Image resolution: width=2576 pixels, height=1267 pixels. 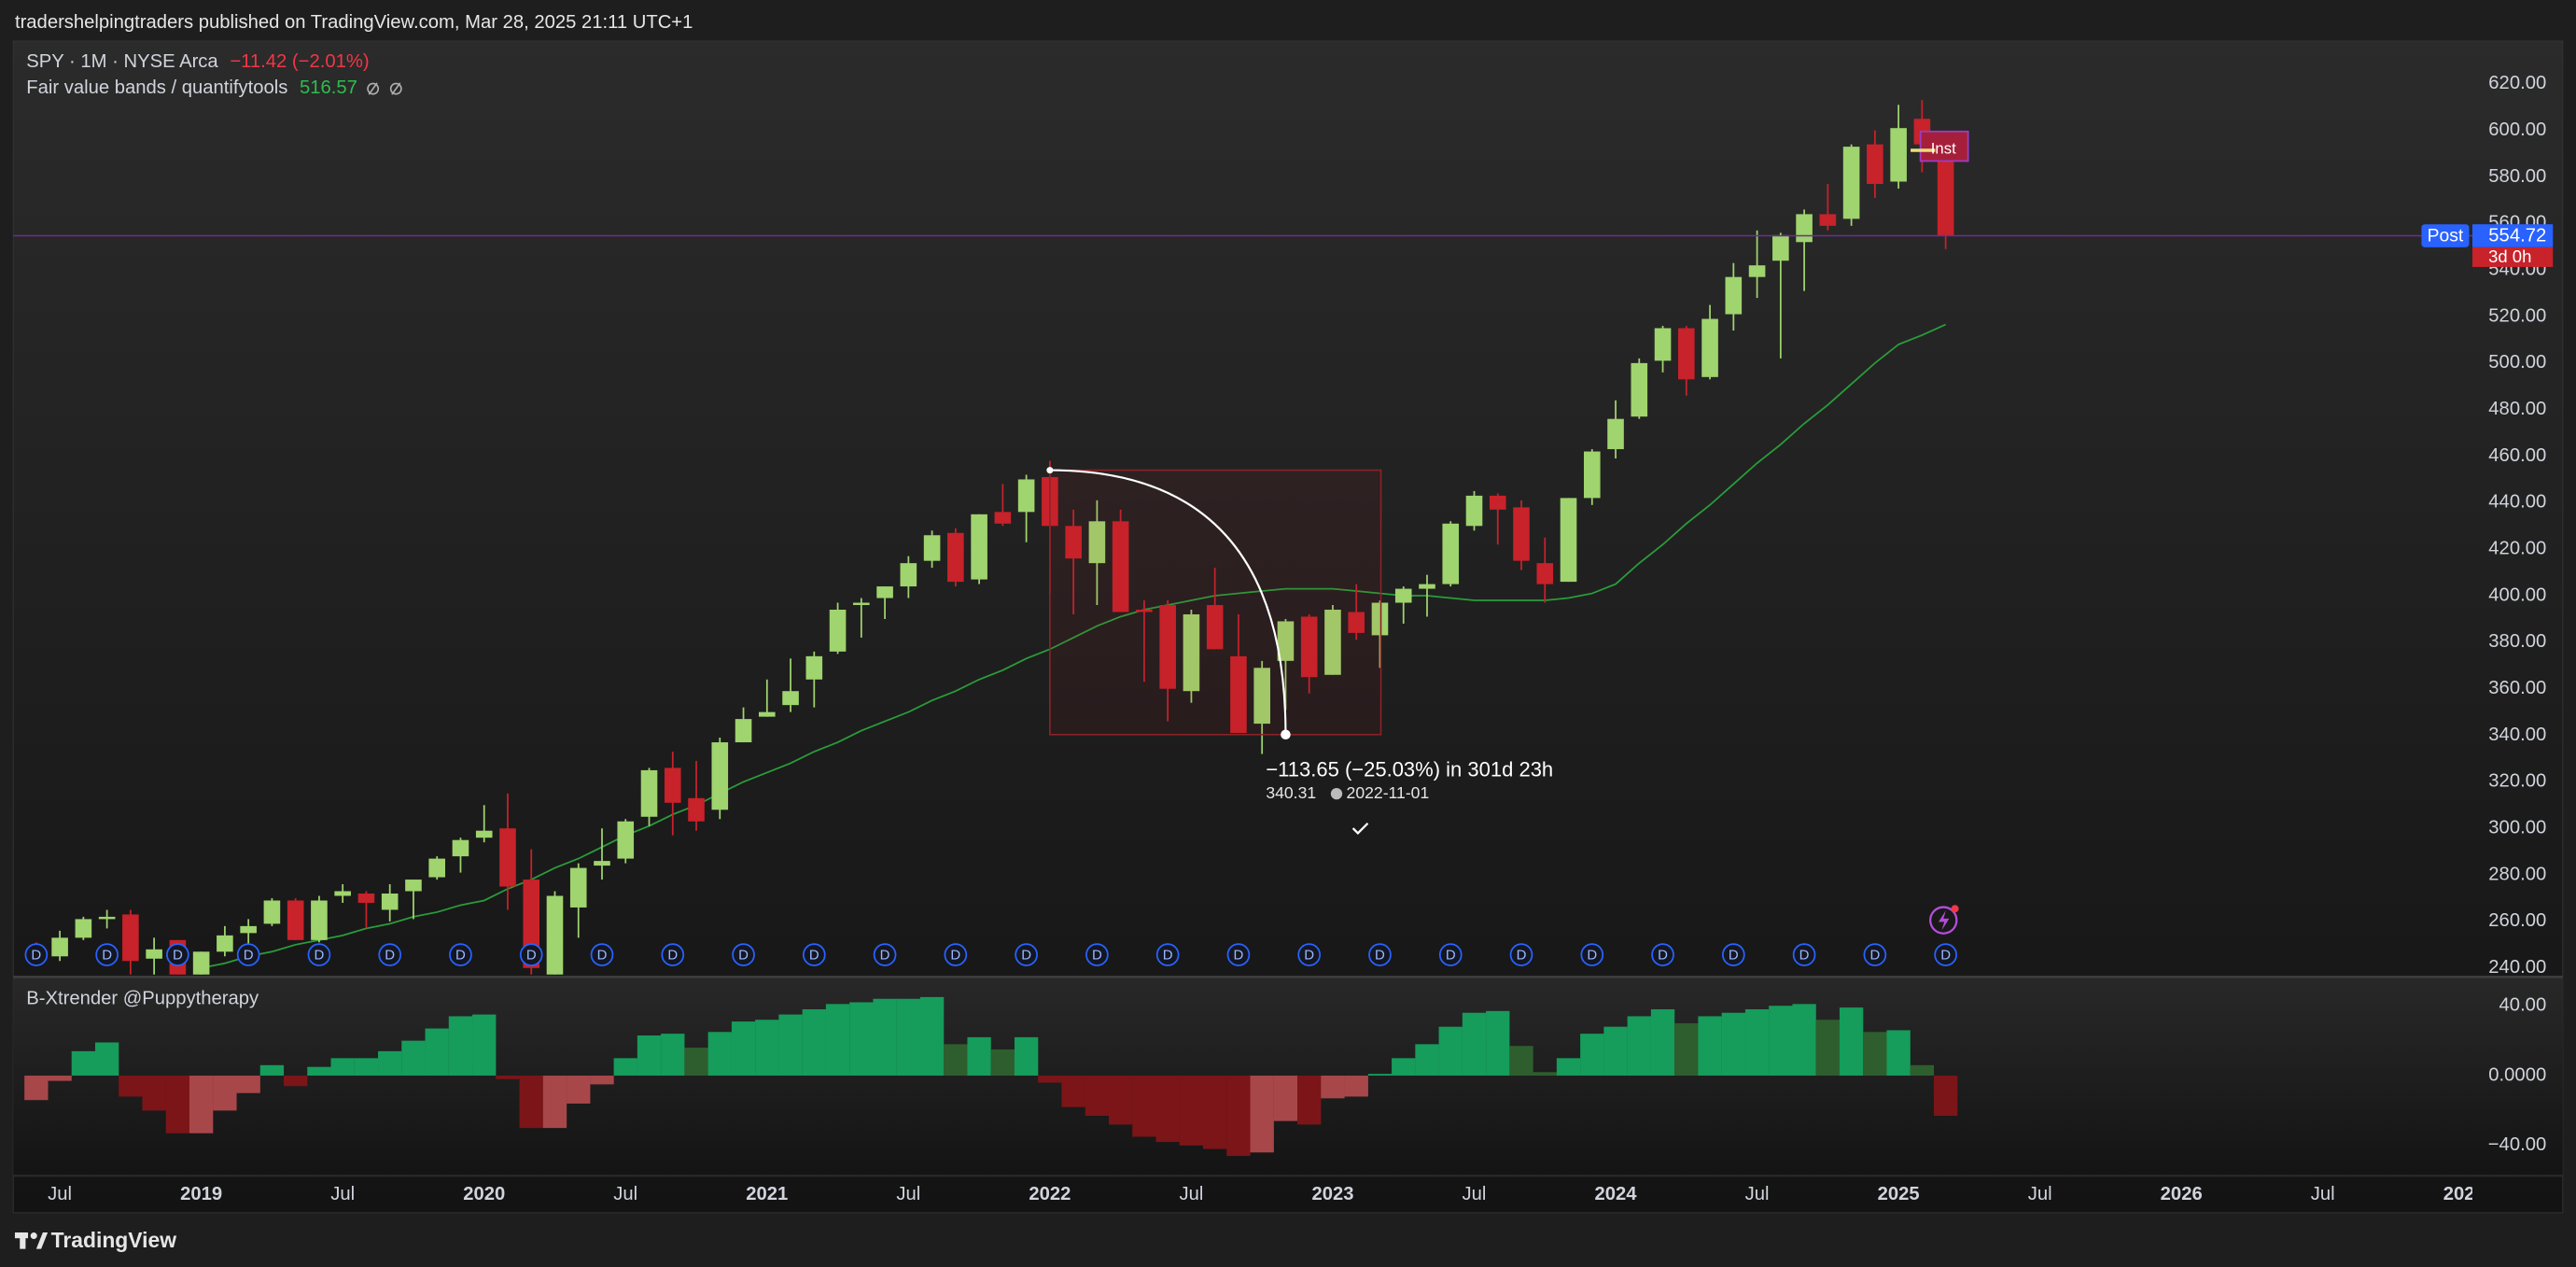 What do you see at coordinates (2517, 594) in the screenshot?
I see `y-tick-label: 400.00` at bounding box center [2517, 594].